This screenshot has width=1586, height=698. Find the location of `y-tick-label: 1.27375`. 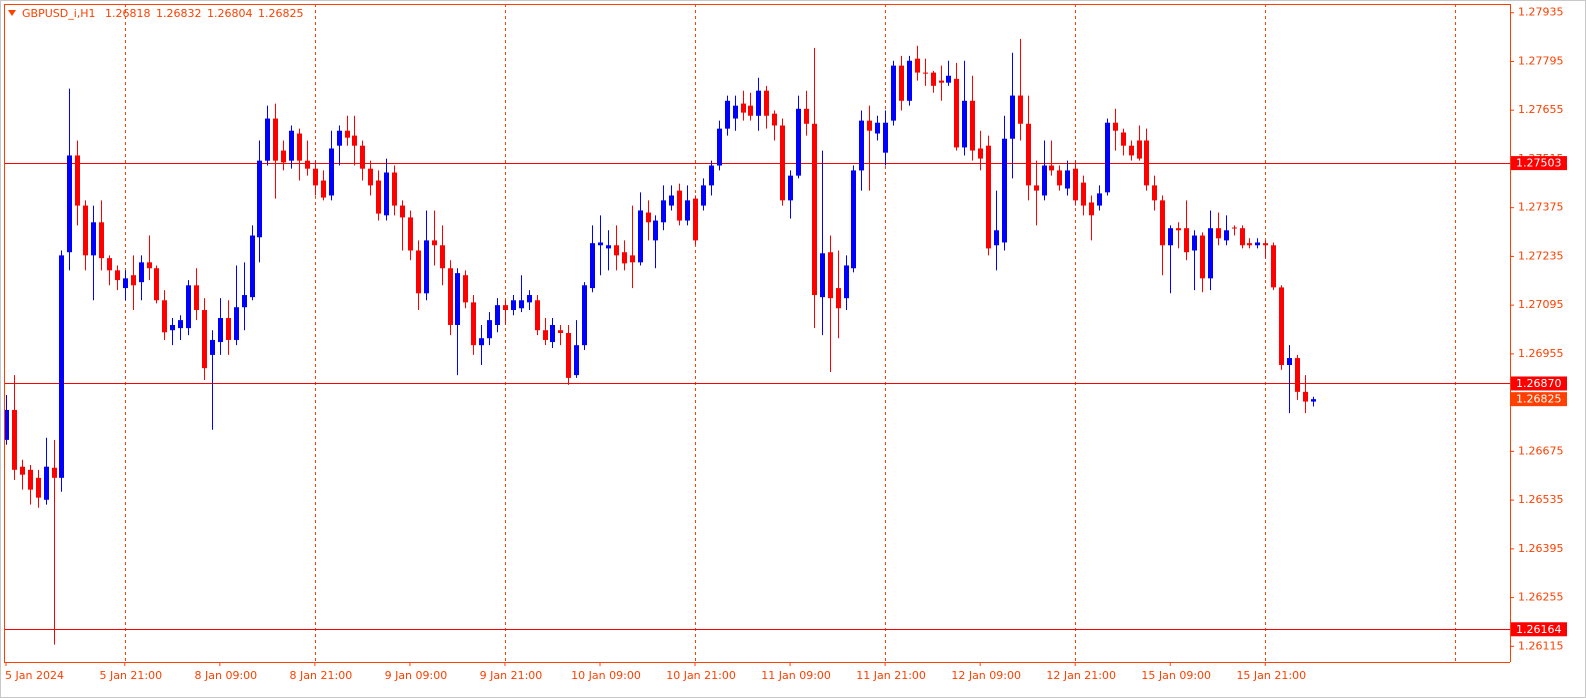

y-tick-label: 1.27375 is located at coordinates (1541, 207).